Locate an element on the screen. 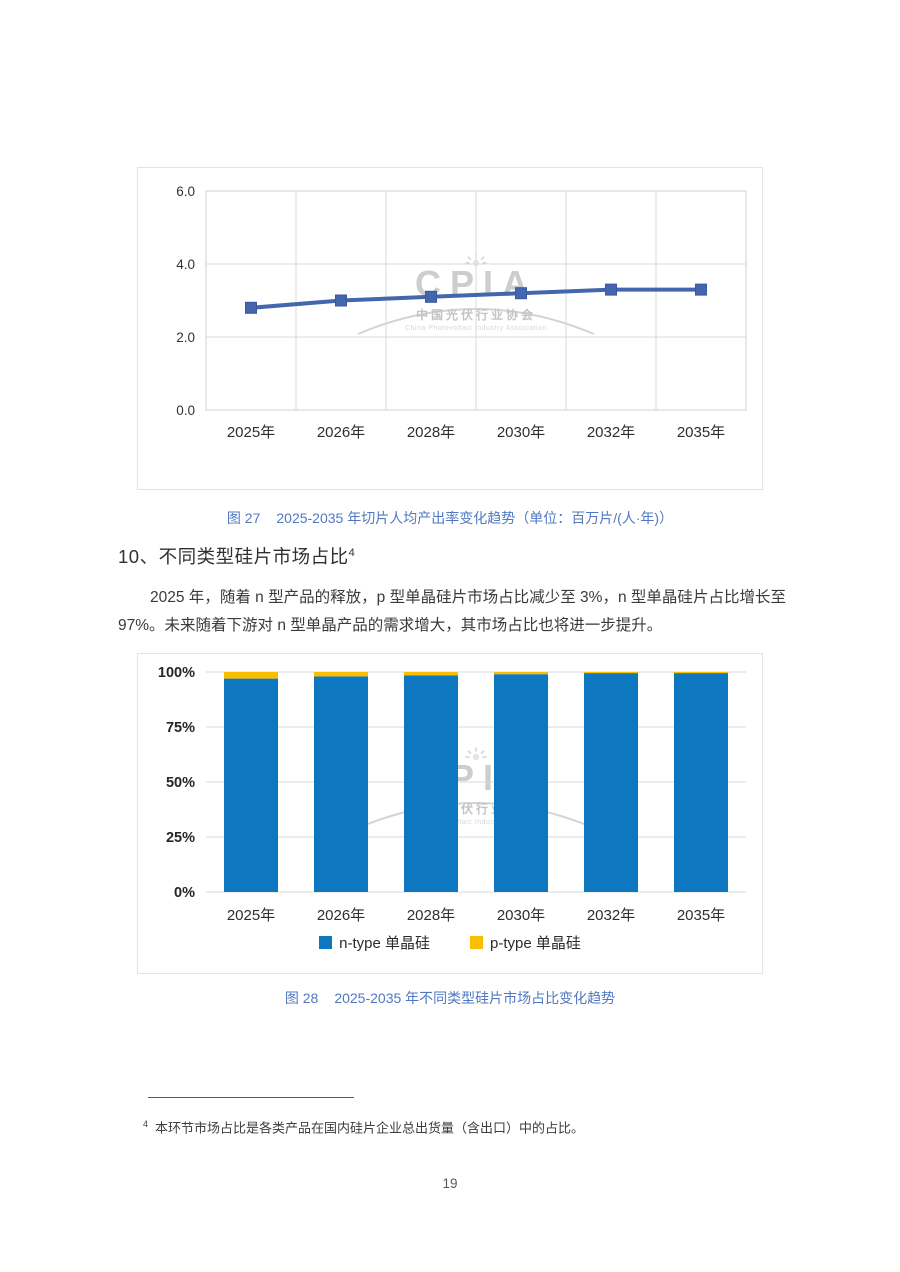 This screenshot has height=1272, width=900. plot-border is located at coordinates (476, 300).